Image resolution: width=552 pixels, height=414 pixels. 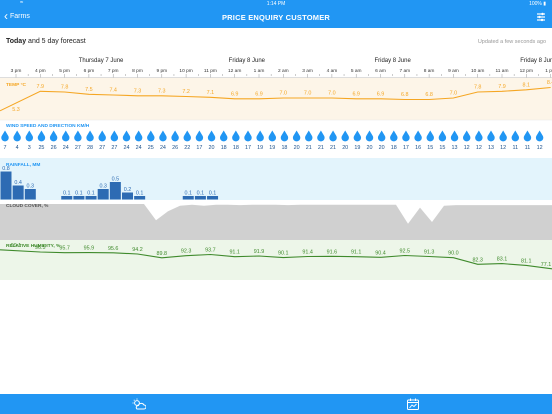 I want to click on back-button: ‹ Farms, so click(x=17, y=16).